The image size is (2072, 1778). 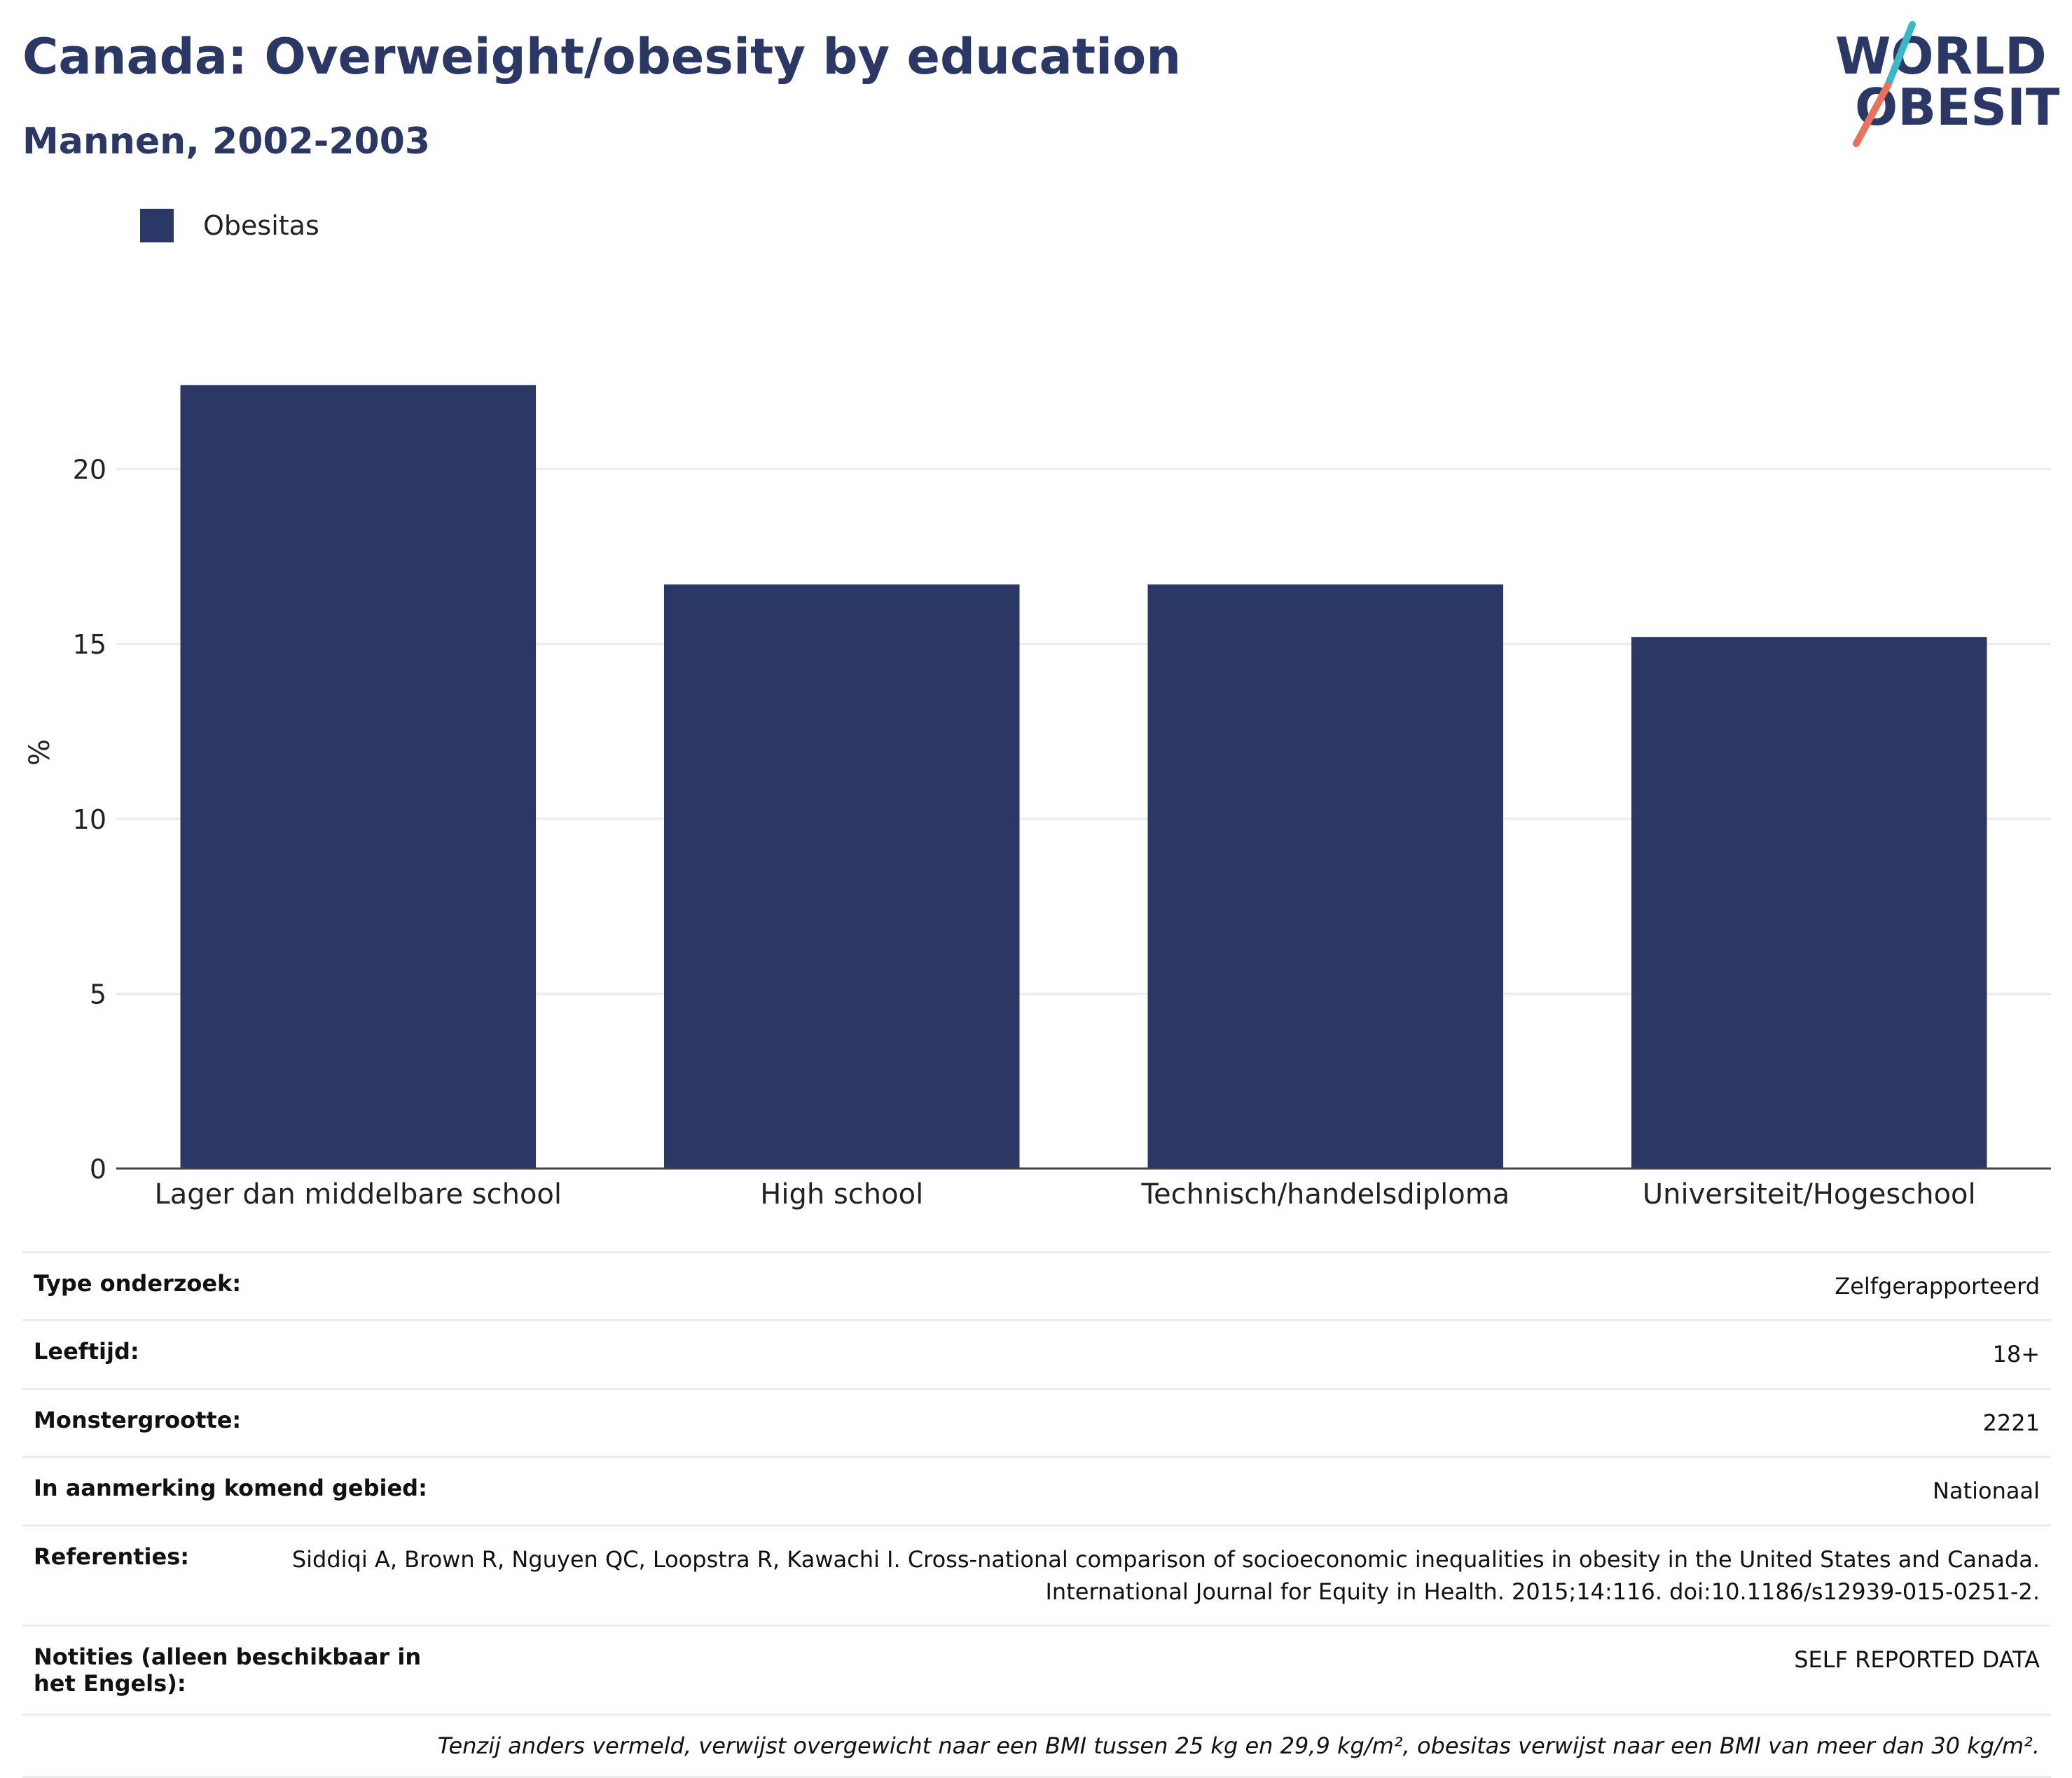 I want to click on legend-swatch-obesitas, so click(x=157, y=226).